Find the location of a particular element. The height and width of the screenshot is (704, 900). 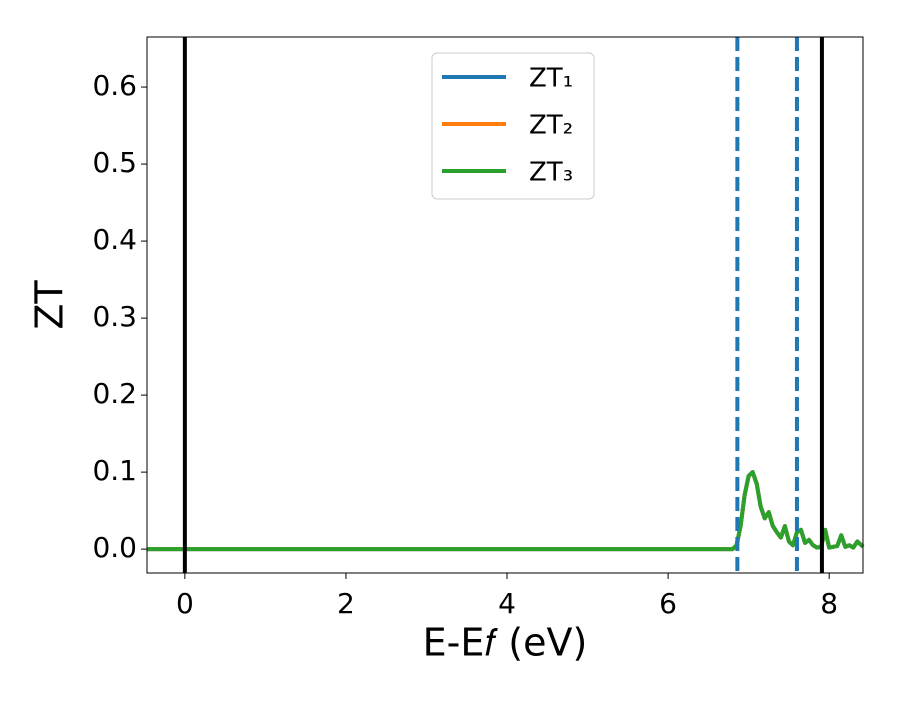

x-axis-label: E-E𝑓 (eV) is located at coordinates (505, 643).